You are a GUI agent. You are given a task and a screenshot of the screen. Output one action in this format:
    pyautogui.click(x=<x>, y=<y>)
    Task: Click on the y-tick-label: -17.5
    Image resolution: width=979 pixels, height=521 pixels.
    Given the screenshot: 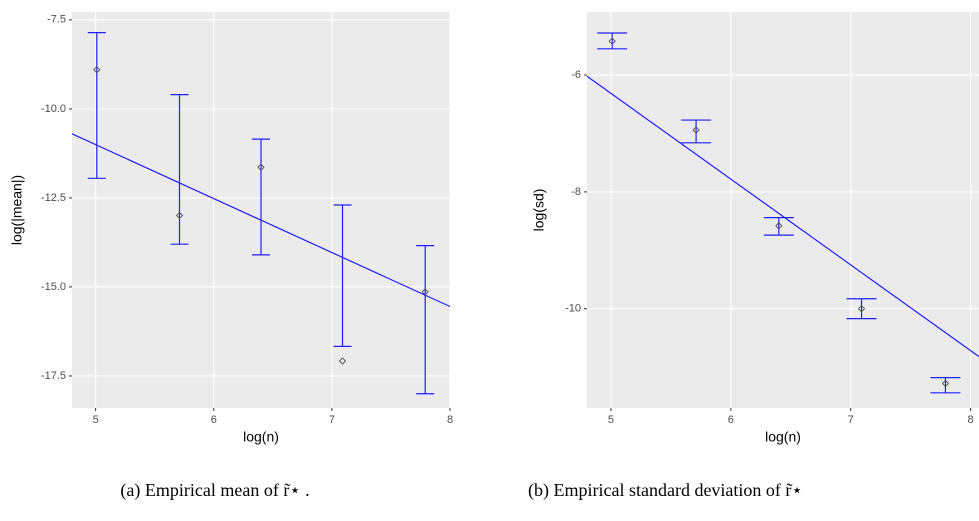 What is the action you would take?
    pyautogui.click(x=53, y=376)
    